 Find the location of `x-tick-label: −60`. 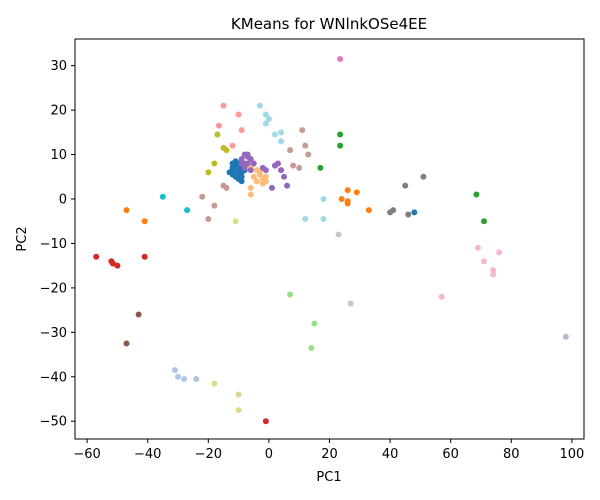

x-tick-label: −60 is located at coordinates (86, 454).